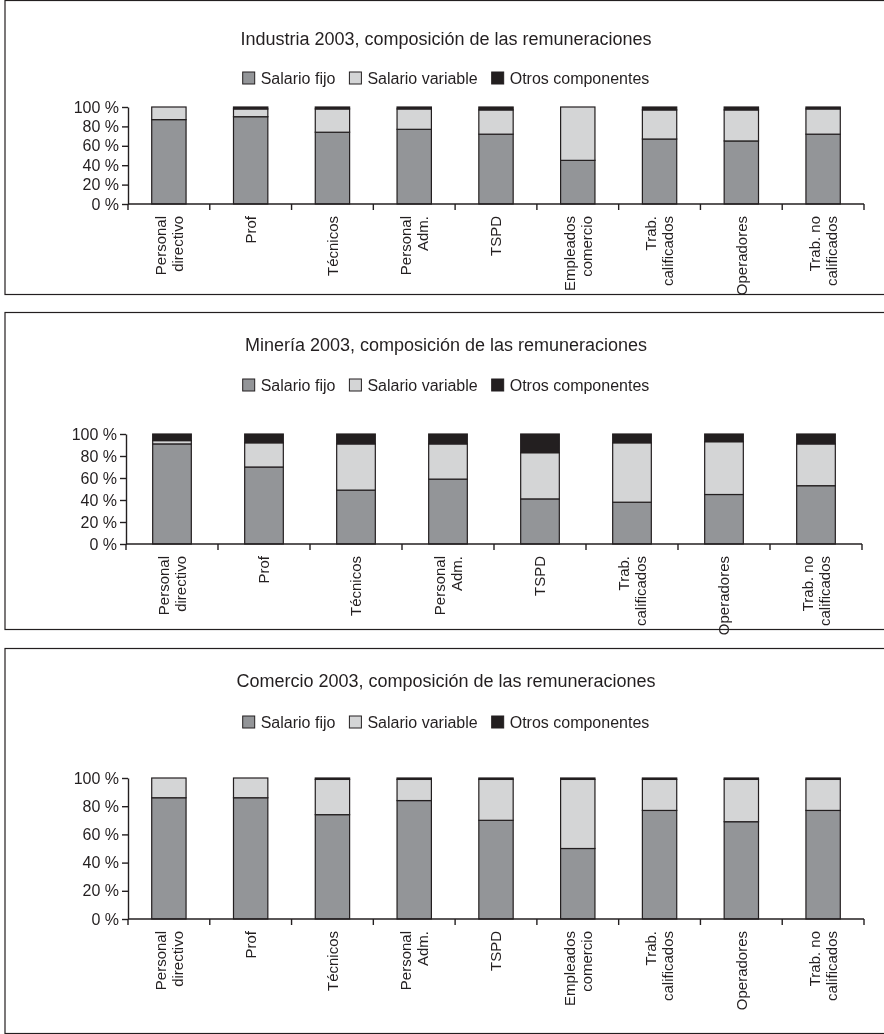 The width and height of the screenshot is (884, 1034). I want to click on x-tick-label: Trab. calificados, so click(631, 591).